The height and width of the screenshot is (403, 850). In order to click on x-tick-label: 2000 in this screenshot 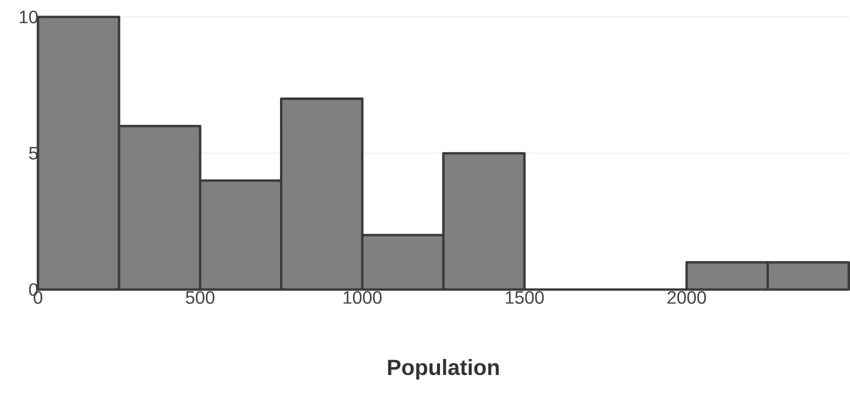, I will do `click(687, 297)`.